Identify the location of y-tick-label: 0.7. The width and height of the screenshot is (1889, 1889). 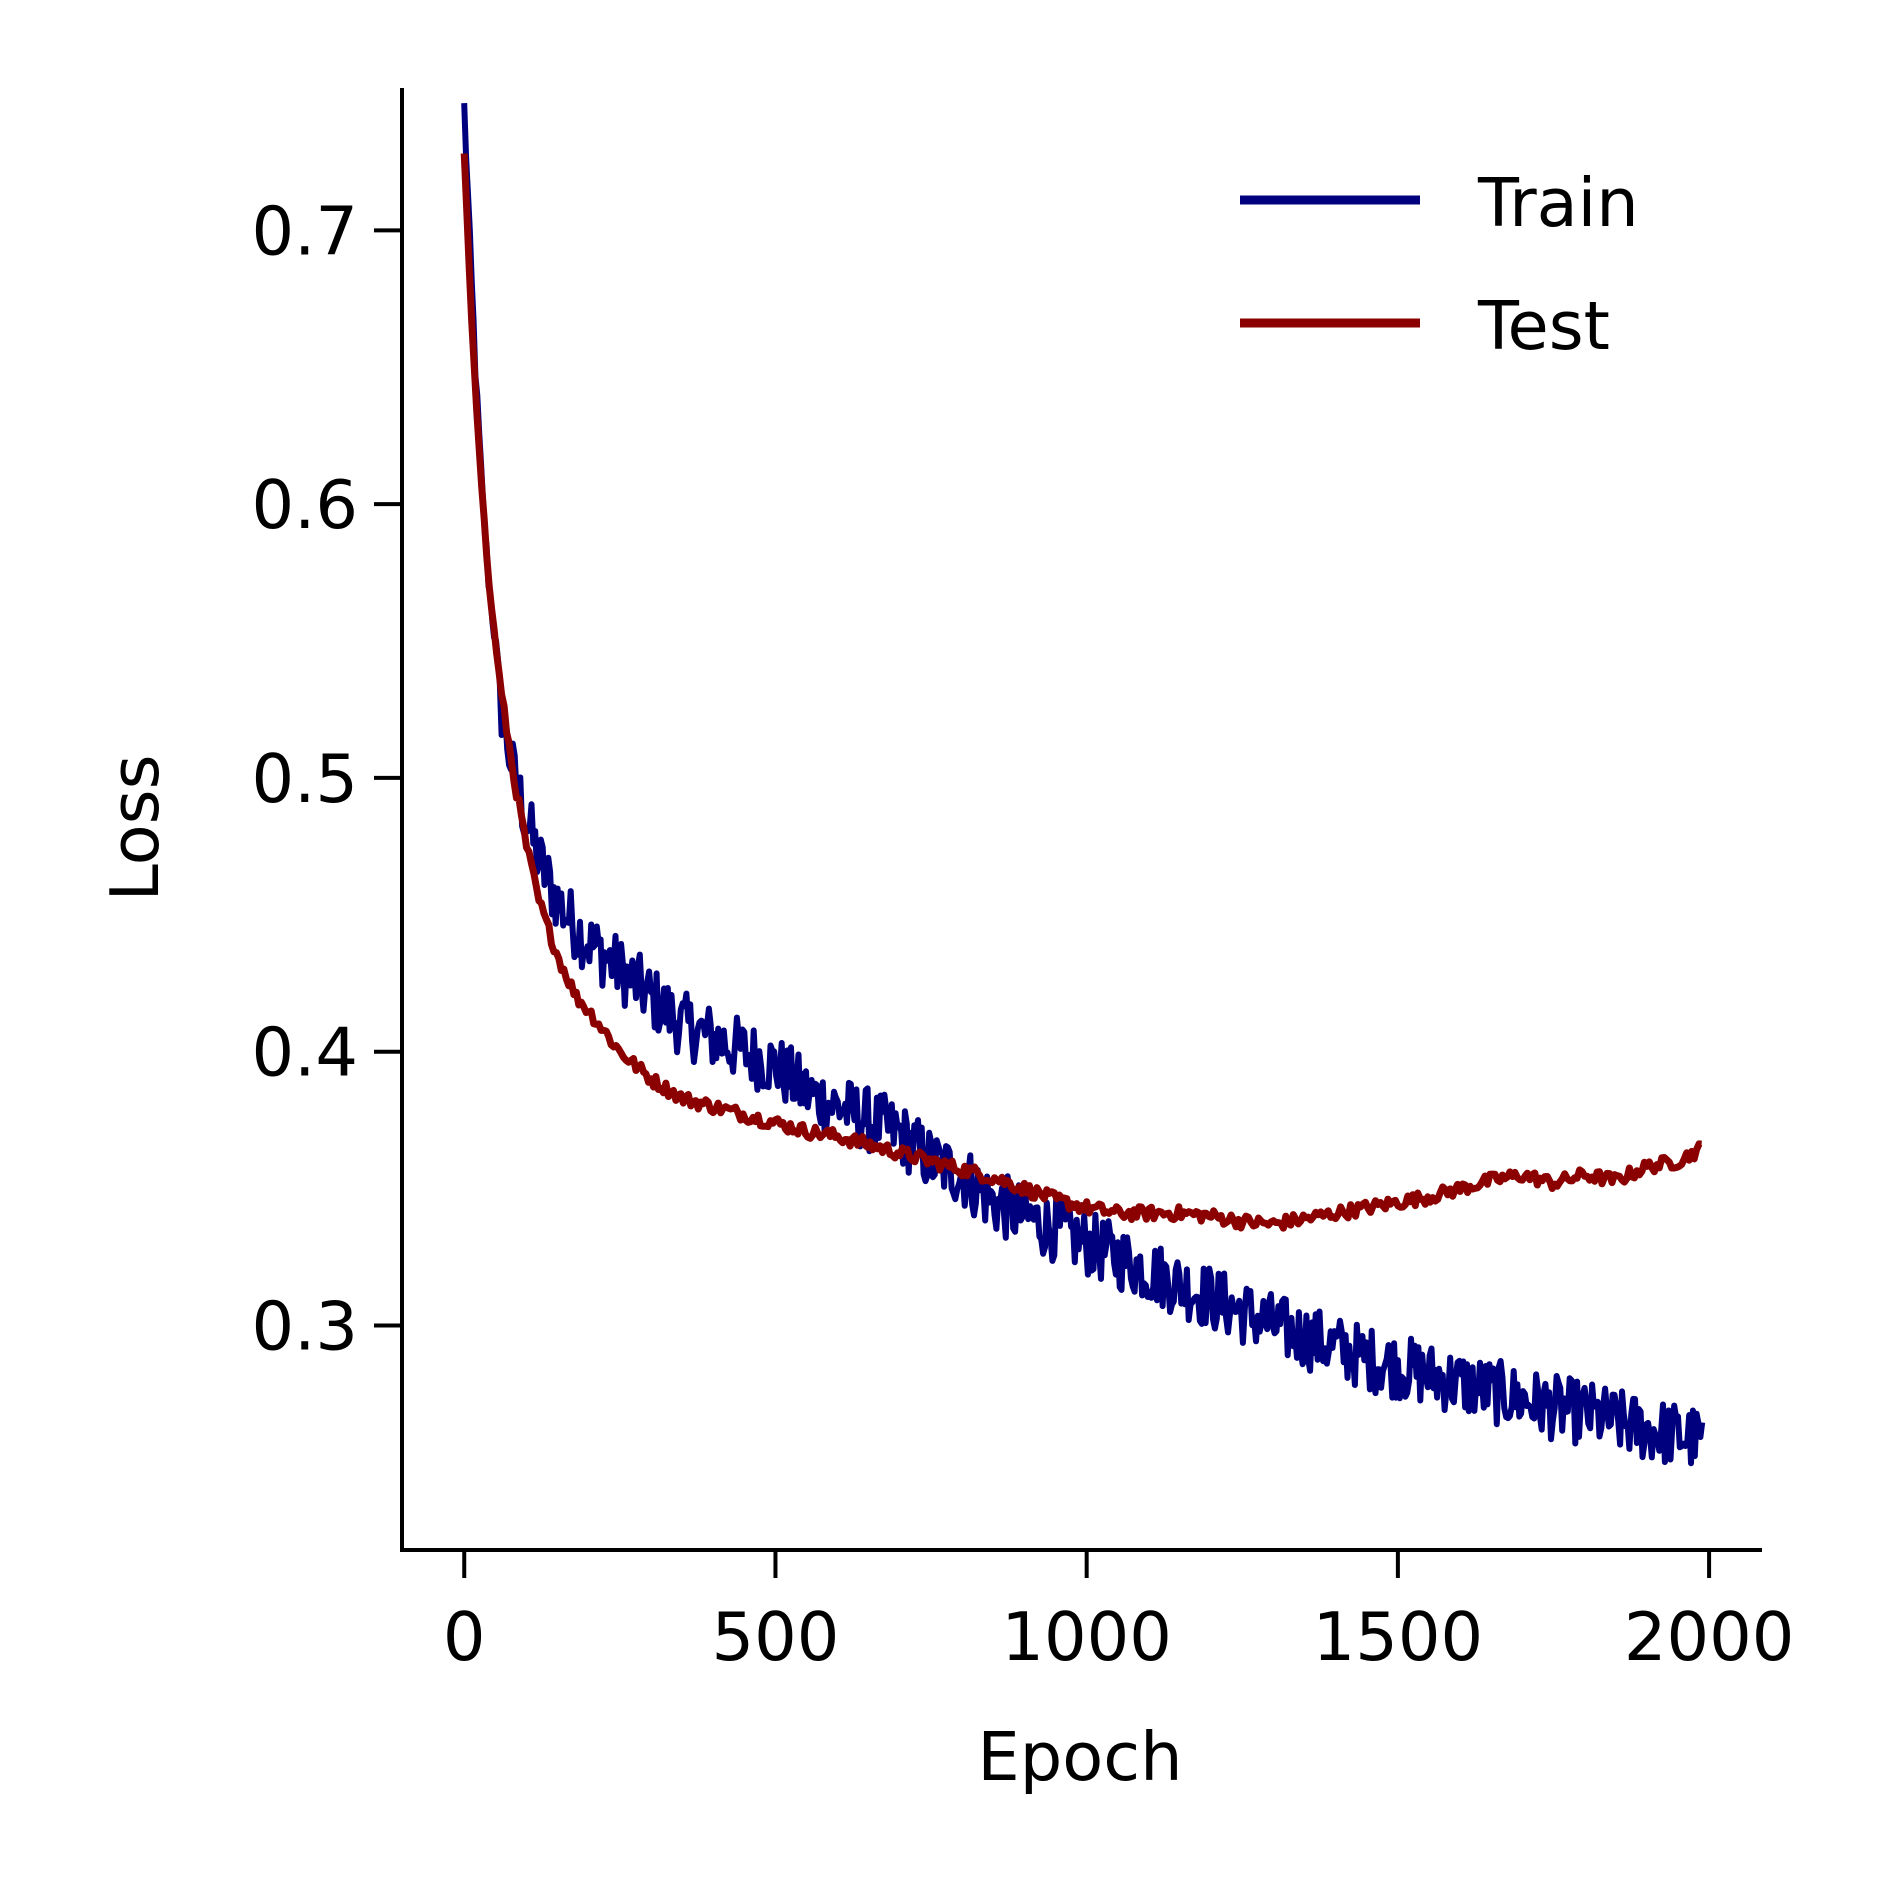
(304, 231).